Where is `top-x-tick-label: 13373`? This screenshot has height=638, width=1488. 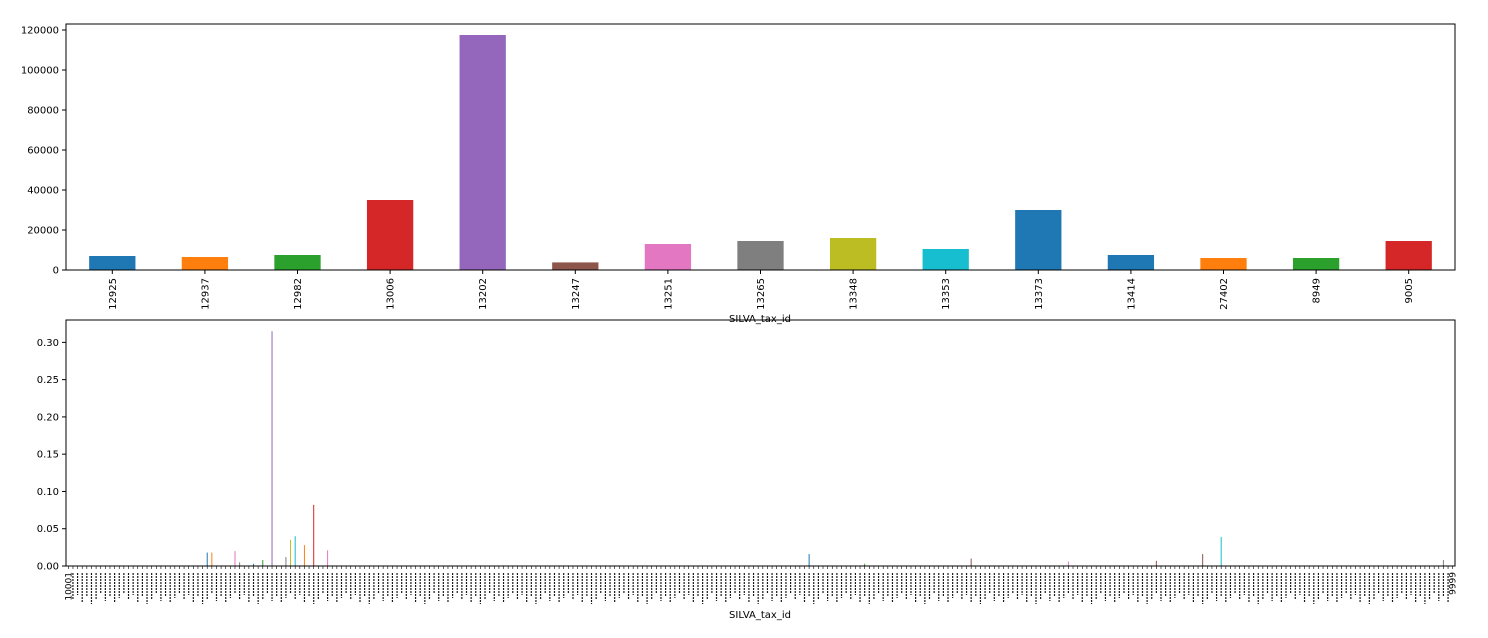
top-x-tick-label: 13373 is located at coordinates (1039, 294).